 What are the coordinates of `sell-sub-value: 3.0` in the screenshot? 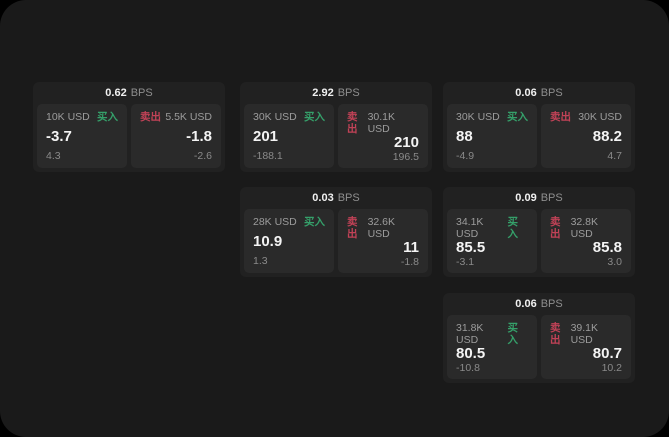 It's located at (614, 262).